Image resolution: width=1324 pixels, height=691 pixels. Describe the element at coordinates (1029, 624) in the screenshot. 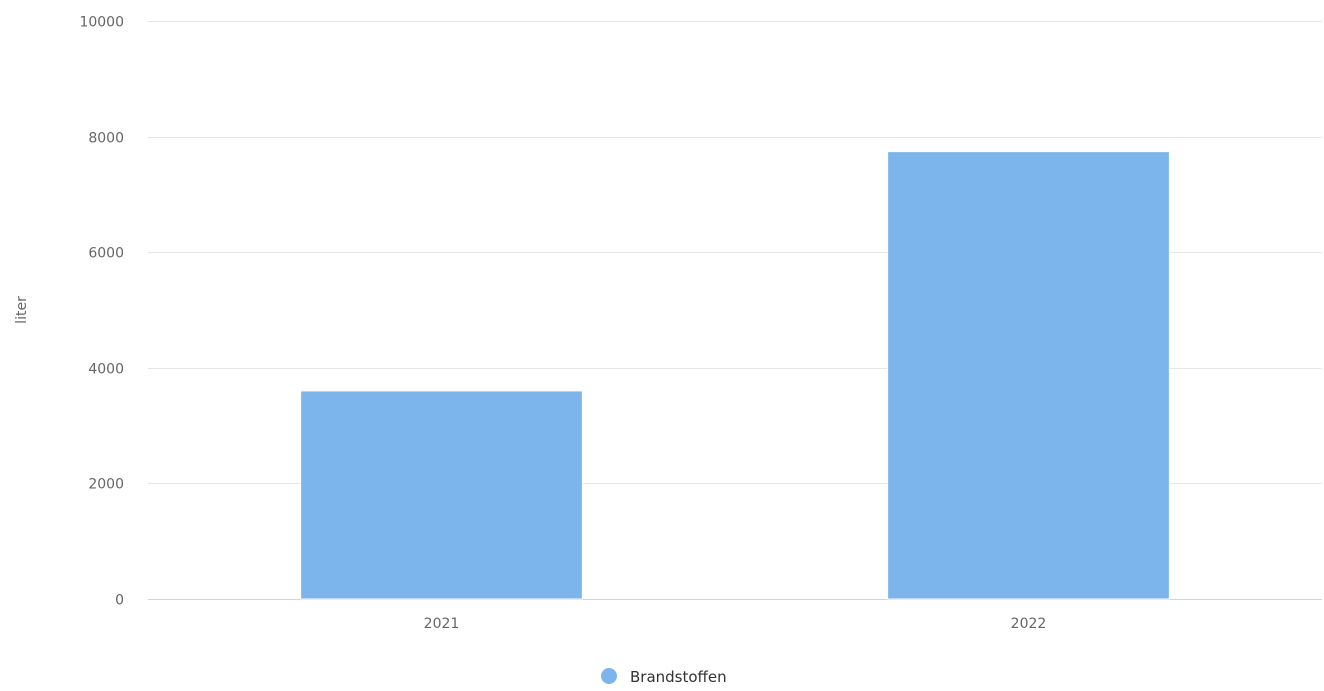

I see `x-tick-label: 2022` at that location.